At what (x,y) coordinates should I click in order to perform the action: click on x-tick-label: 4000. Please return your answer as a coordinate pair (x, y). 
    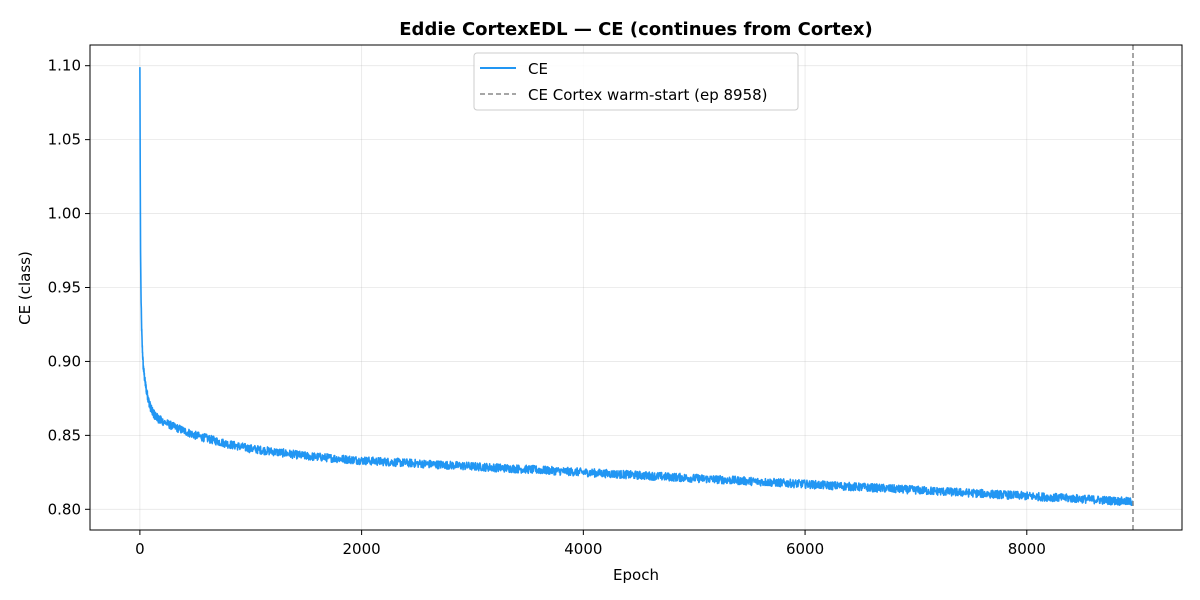
    Looking at the image, I should click on (583, 549).